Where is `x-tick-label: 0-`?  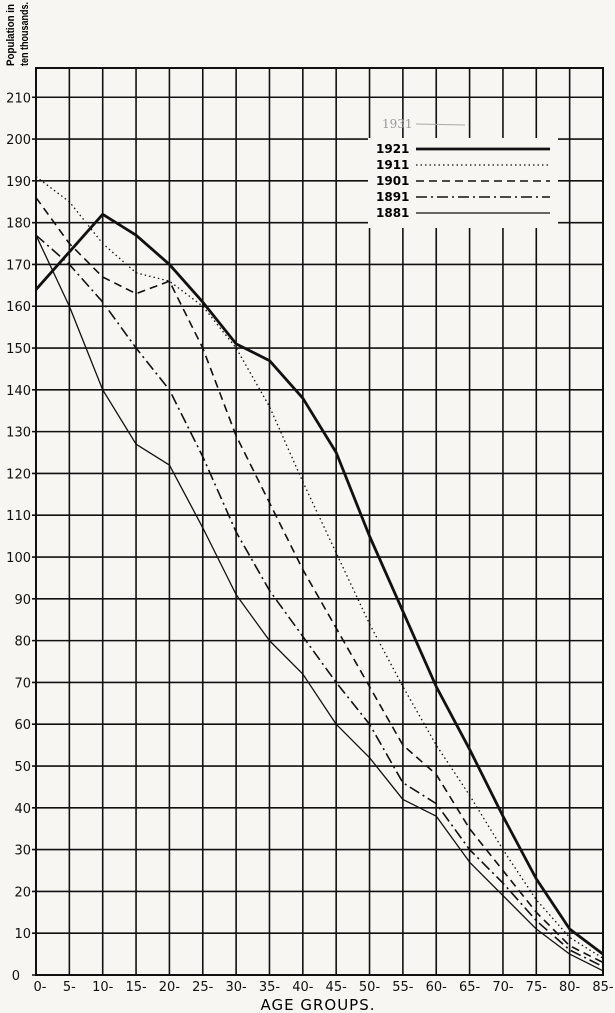
x-tick-label: 0- is located at coordinates (40, 987).